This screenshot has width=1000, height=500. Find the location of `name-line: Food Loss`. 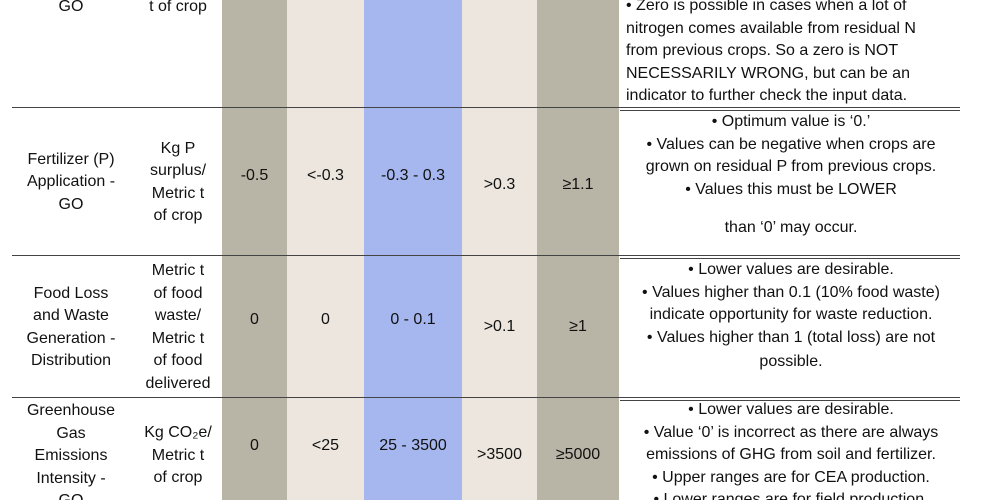

name-line: Food Loss is located at coordinates (71, 293).